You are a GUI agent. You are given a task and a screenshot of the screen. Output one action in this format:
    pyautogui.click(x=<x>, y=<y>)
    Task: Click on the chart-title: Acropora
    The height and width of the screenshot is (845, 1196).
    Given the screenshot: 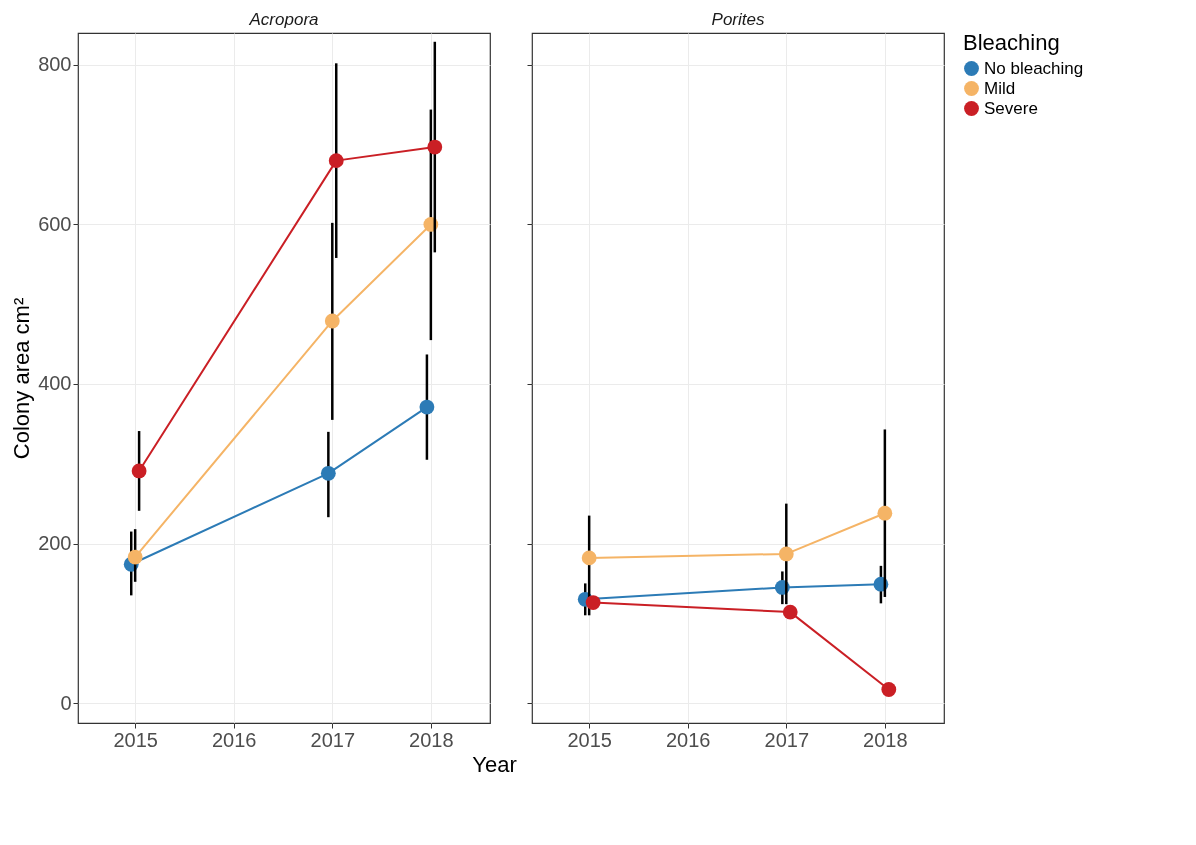 What is the action you would take?
    pyautogui.click(x=283, y=19)
    